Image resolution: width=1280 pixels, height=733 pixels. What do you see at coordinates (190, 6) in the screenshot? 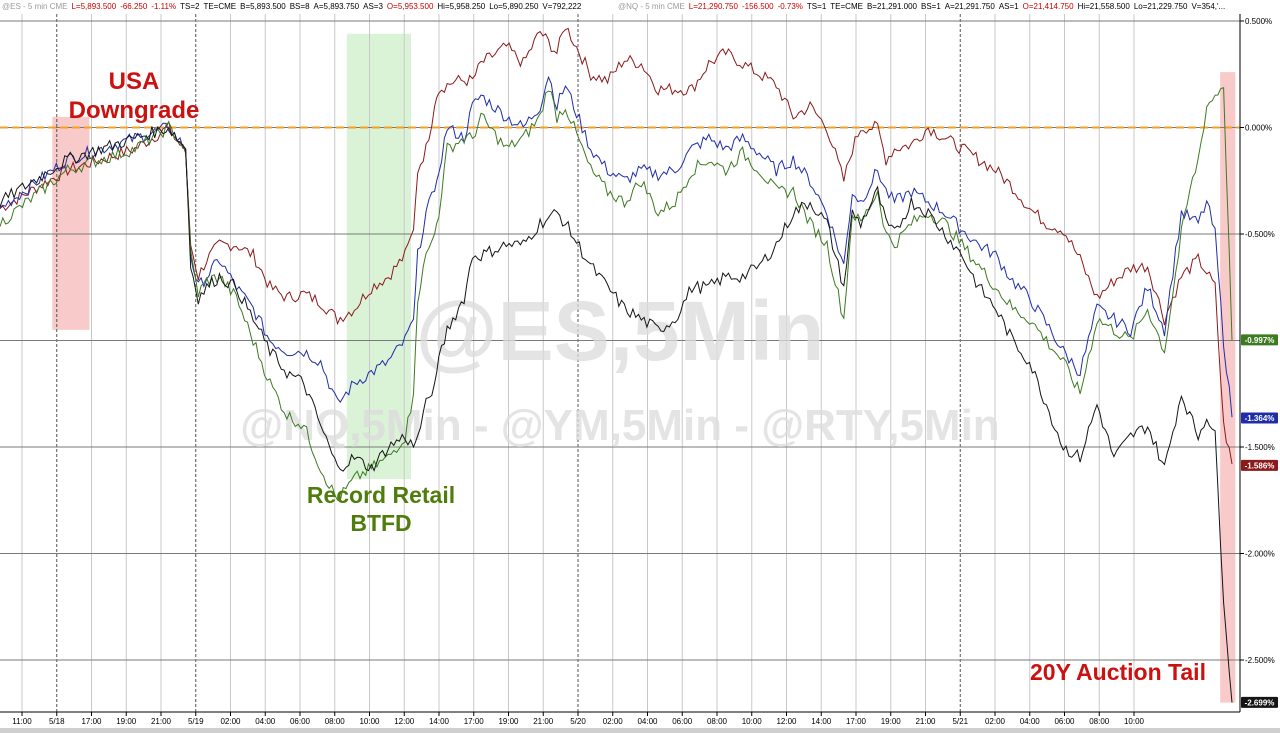
I see `header-field: TS=2` at bounding box center [190, 6].